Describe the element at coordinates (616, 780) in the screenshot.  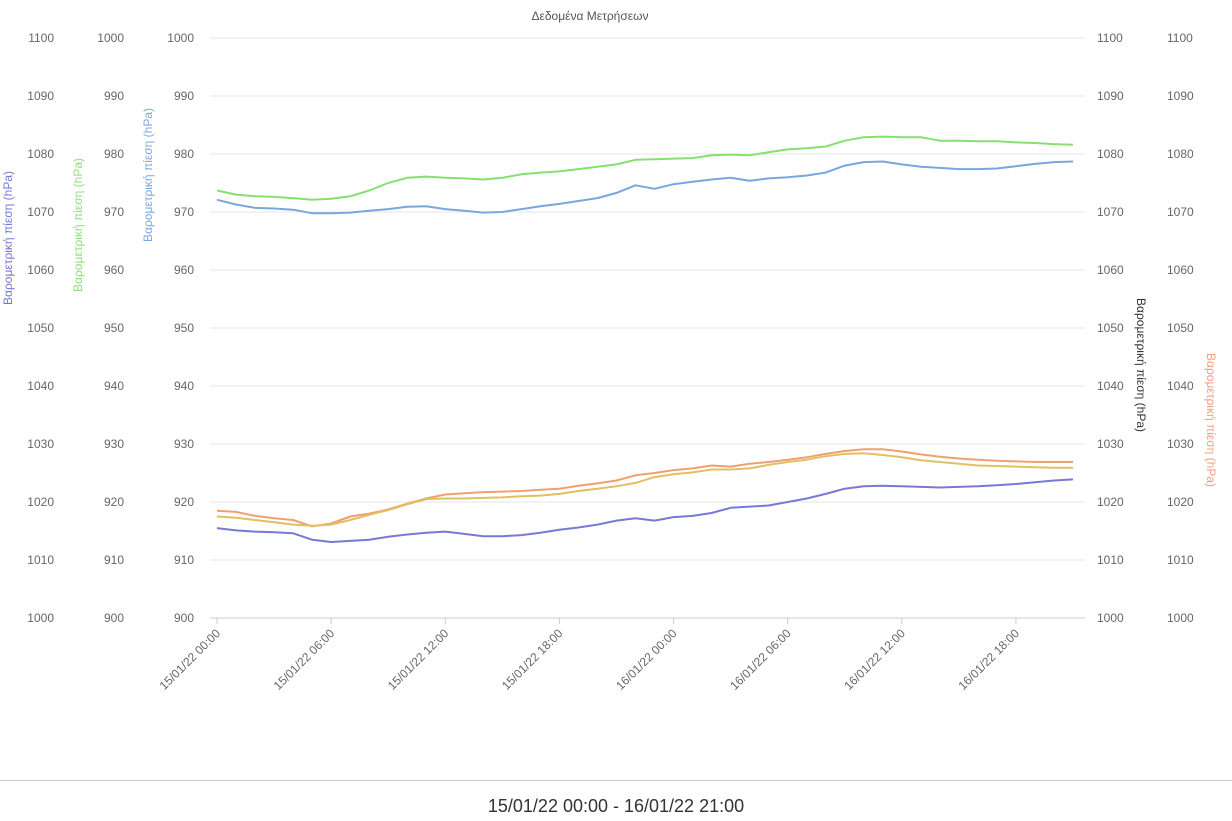
I see `footer-divider` at that location.